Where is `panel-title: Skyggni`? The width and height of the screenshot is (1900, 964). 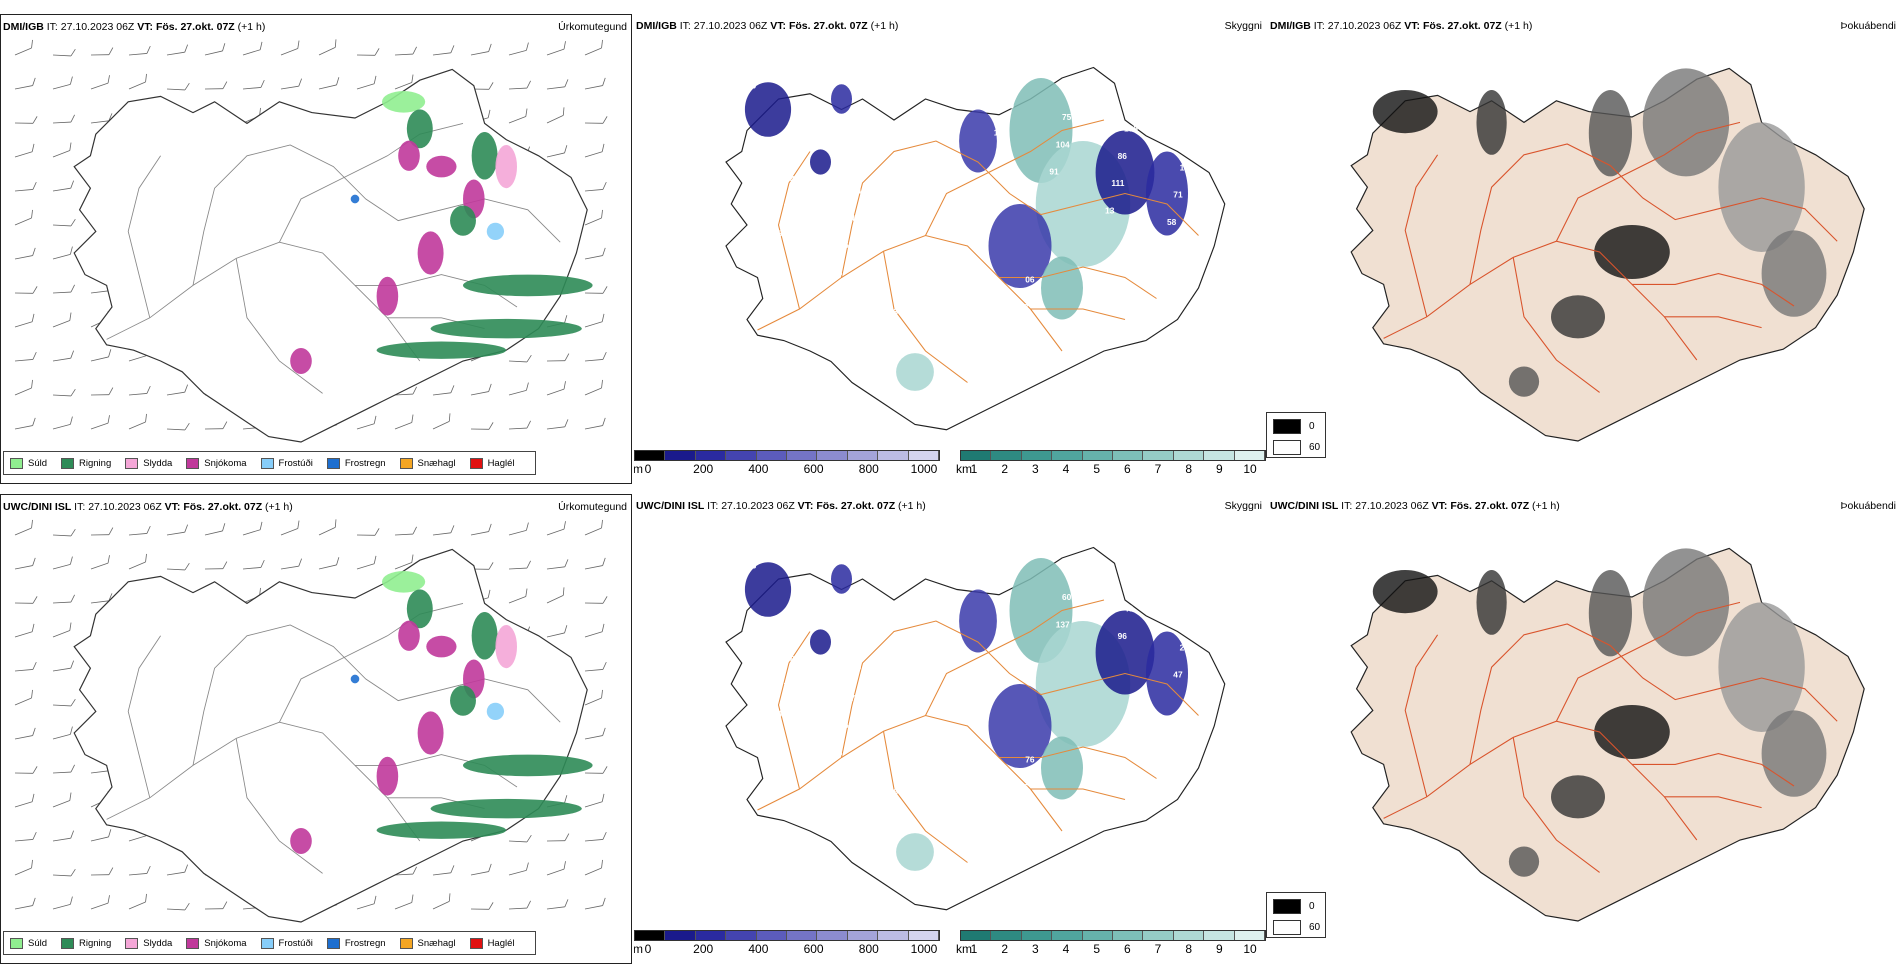 panel-title: Skyggni is located at coordinates (1243, 506).